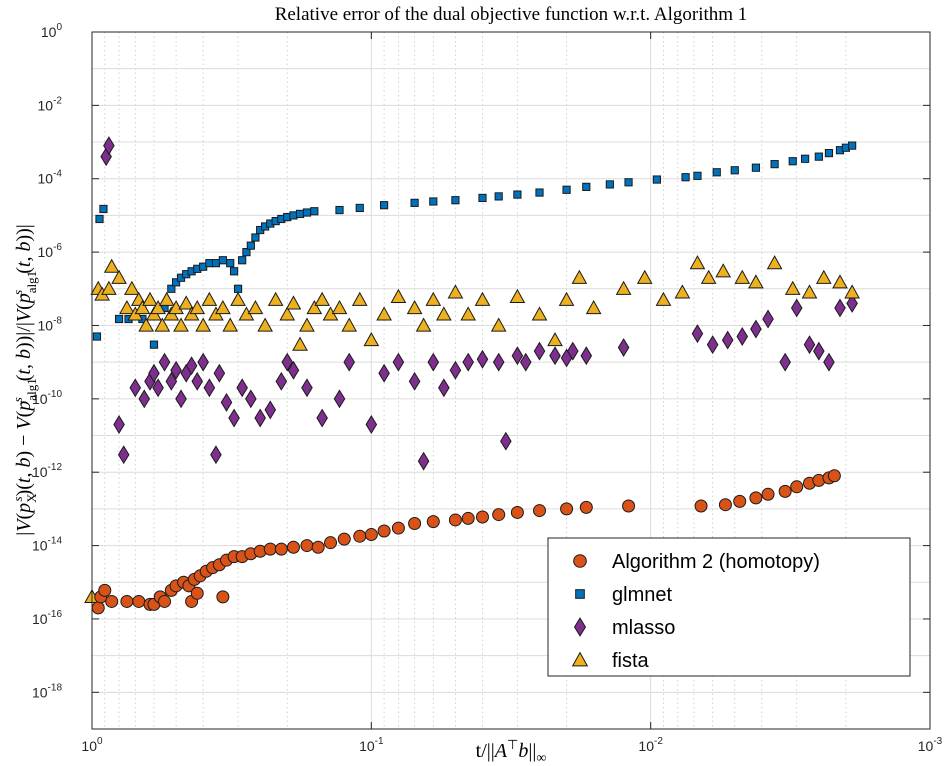 The width and height of the screenshot is (947, 766). I want to click on legend-marker-circle, so click(580, 561).